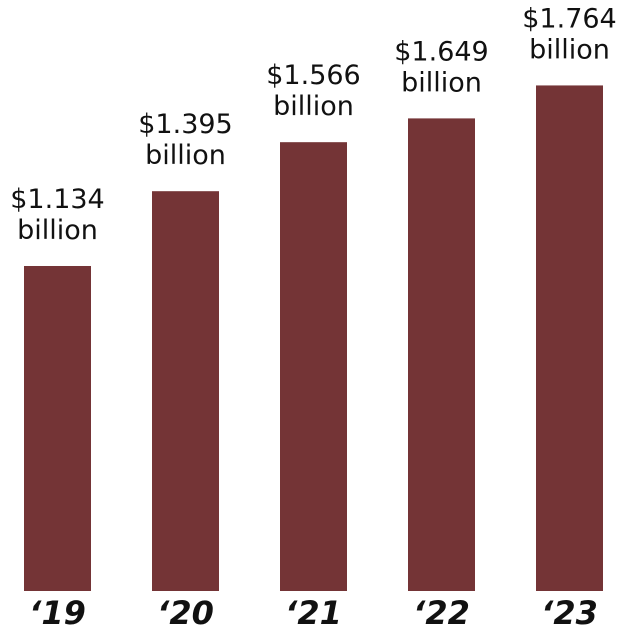 The width and height of the screenshot is (626, 627). Describe the element at coordinates (569, 49) in the screenshot. I see `data-label-unit-4: billion` at that location.